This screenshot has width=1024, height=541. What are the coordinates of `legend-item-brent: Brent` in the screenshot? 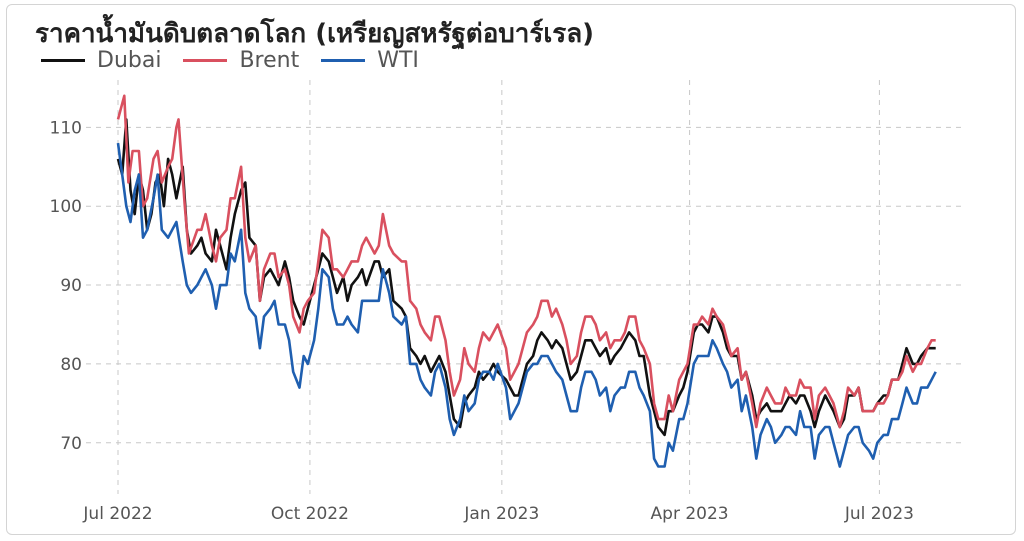 It's located at (241, 60).